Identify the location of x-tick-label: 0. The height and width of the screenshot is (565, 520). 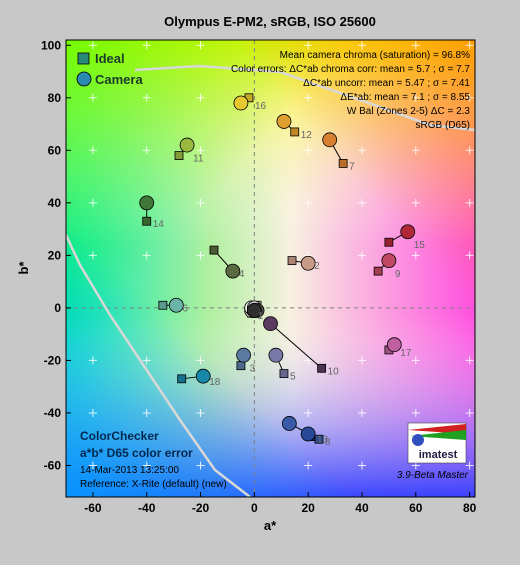
(254, 508).